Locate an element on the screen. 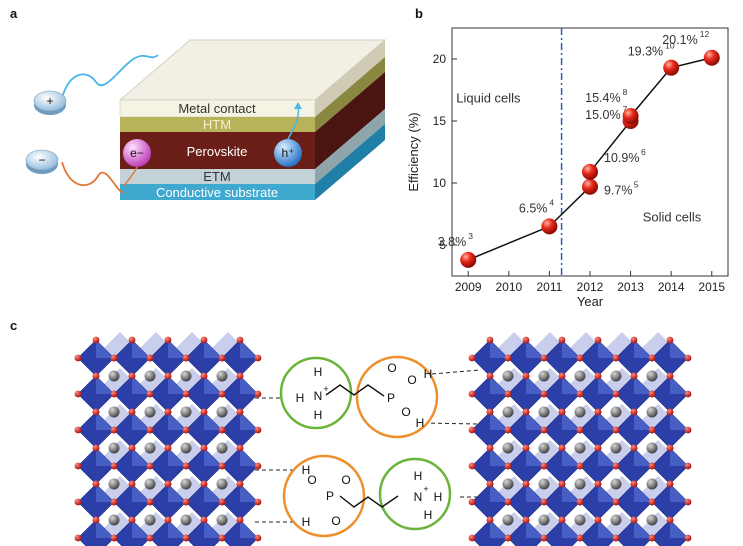  etm-label: ETM is located at coordinates (216, 176).